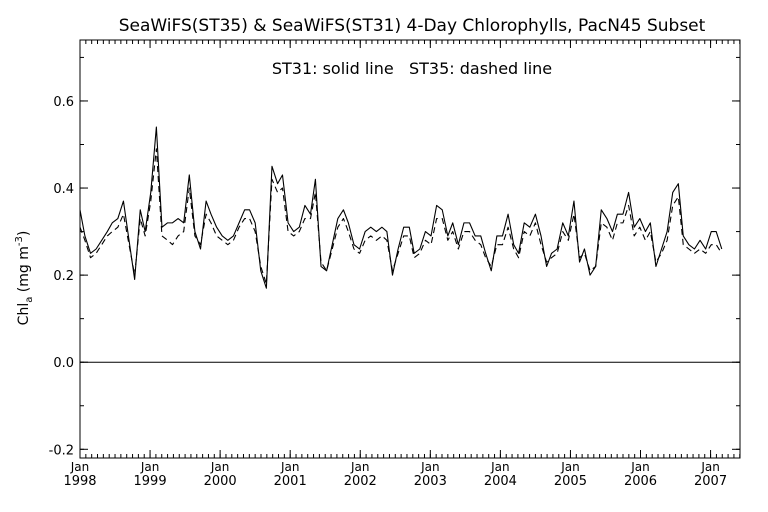 This screenshot has width=768, height=512. I want to click on y-tick-label: 0.6, so click(63, 102).